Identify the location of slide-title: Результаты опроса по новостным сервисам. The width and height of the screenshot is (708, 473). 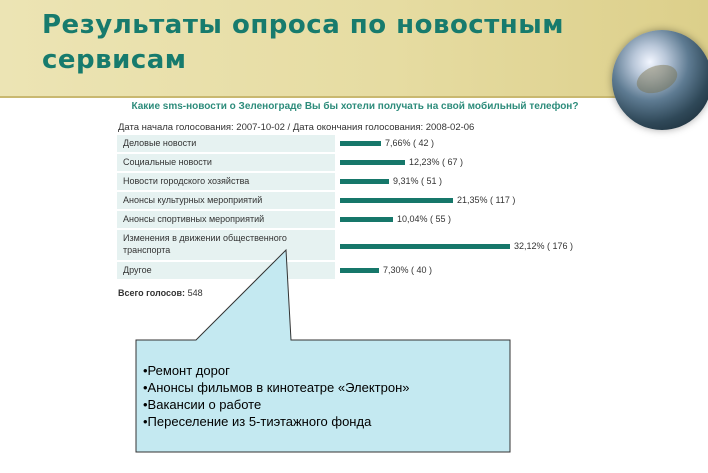
(303, 42).